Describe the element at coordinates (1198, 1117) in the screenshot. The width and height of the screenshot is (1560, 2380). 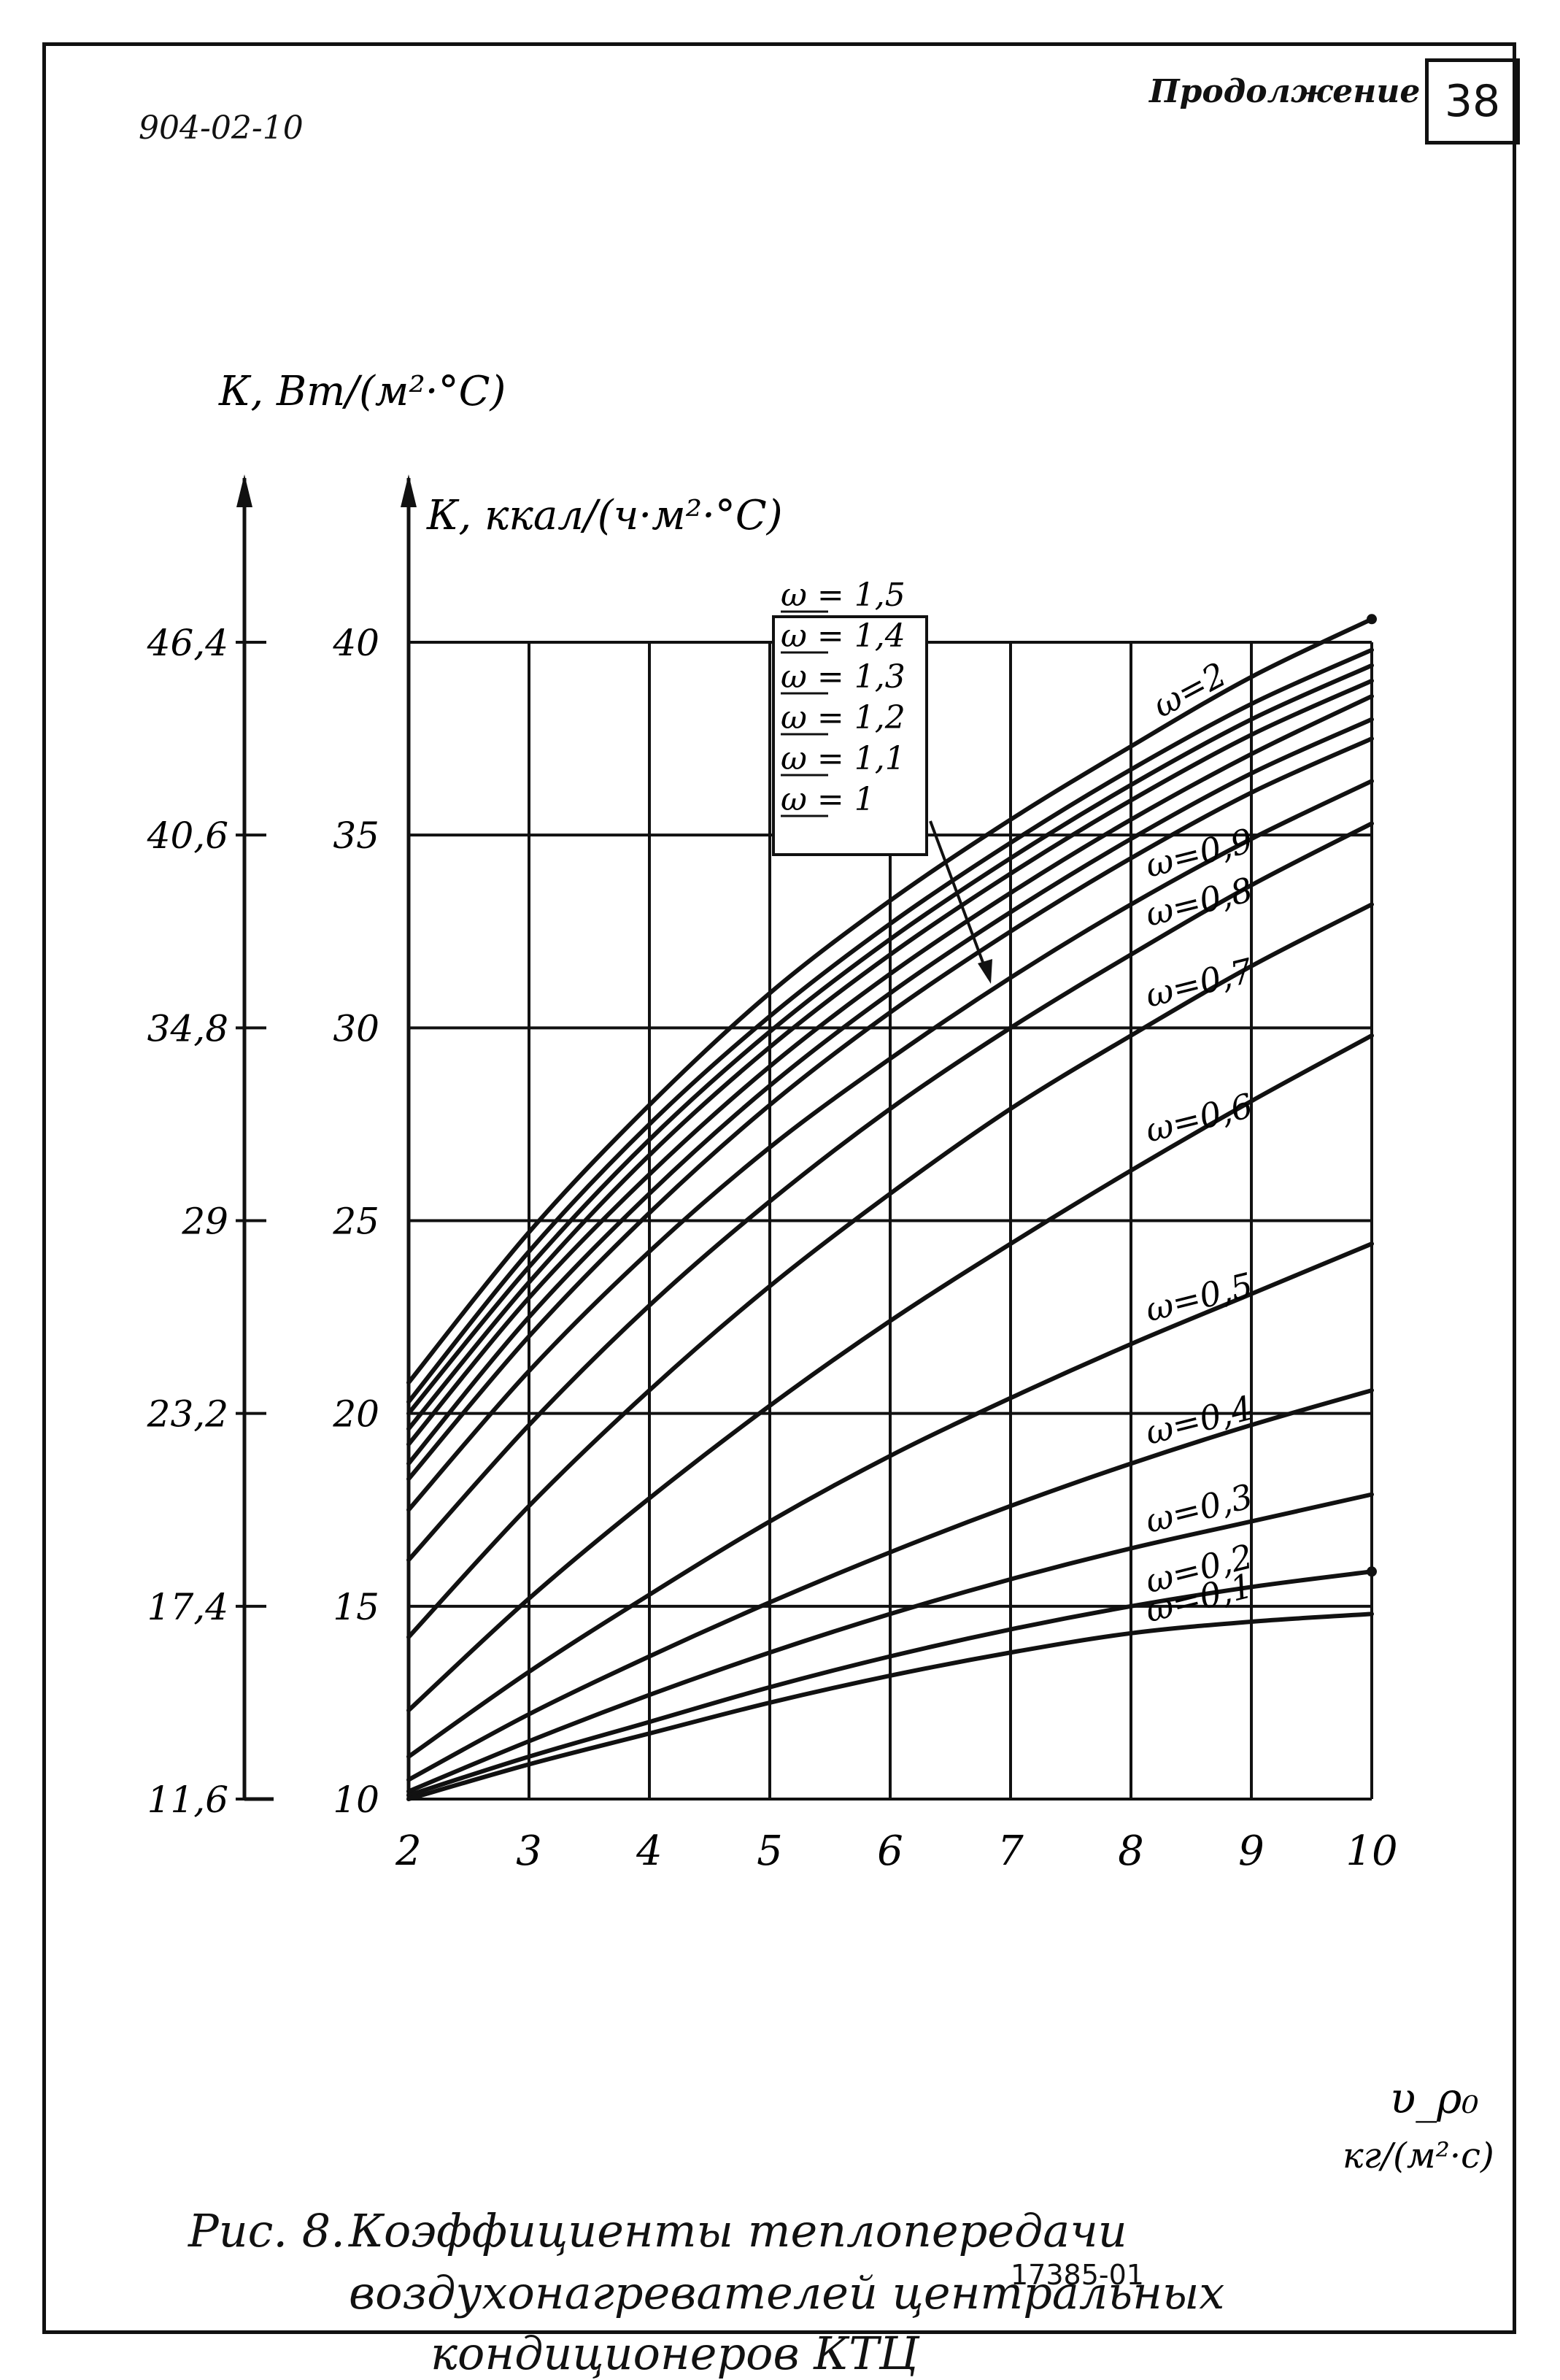
I see `line-label-4: ω=0,6` at that location.